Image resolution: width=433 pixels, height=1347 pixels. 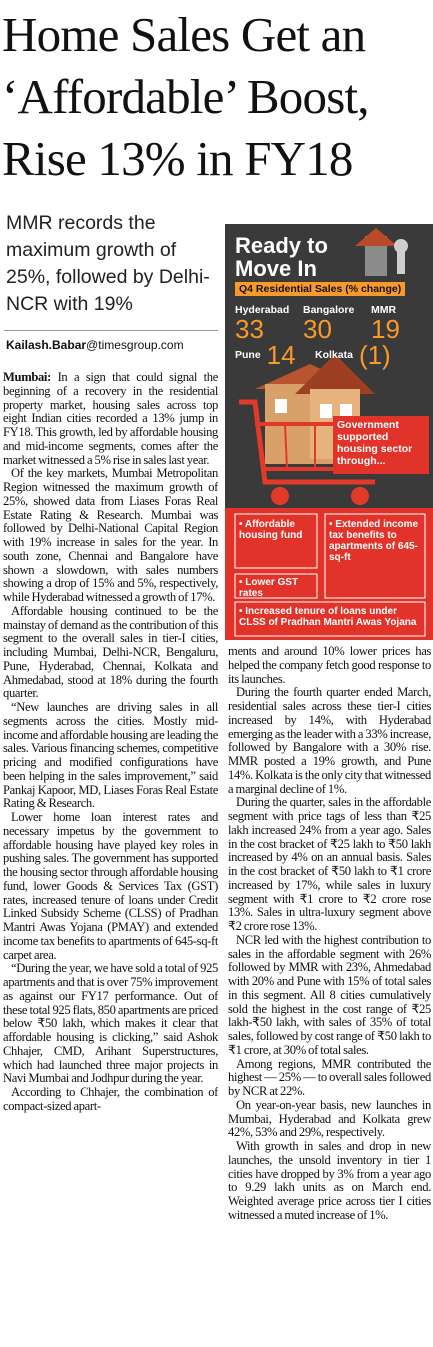 I want to click on bullet: • Affordable housing fund, so click(x=271, y=530).